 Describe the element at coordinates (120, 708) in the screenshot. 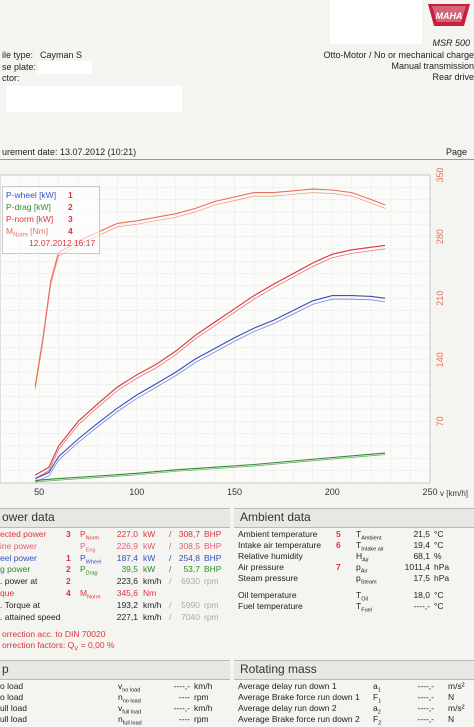

I see `drag-row-symbol-letter: v` at that location.